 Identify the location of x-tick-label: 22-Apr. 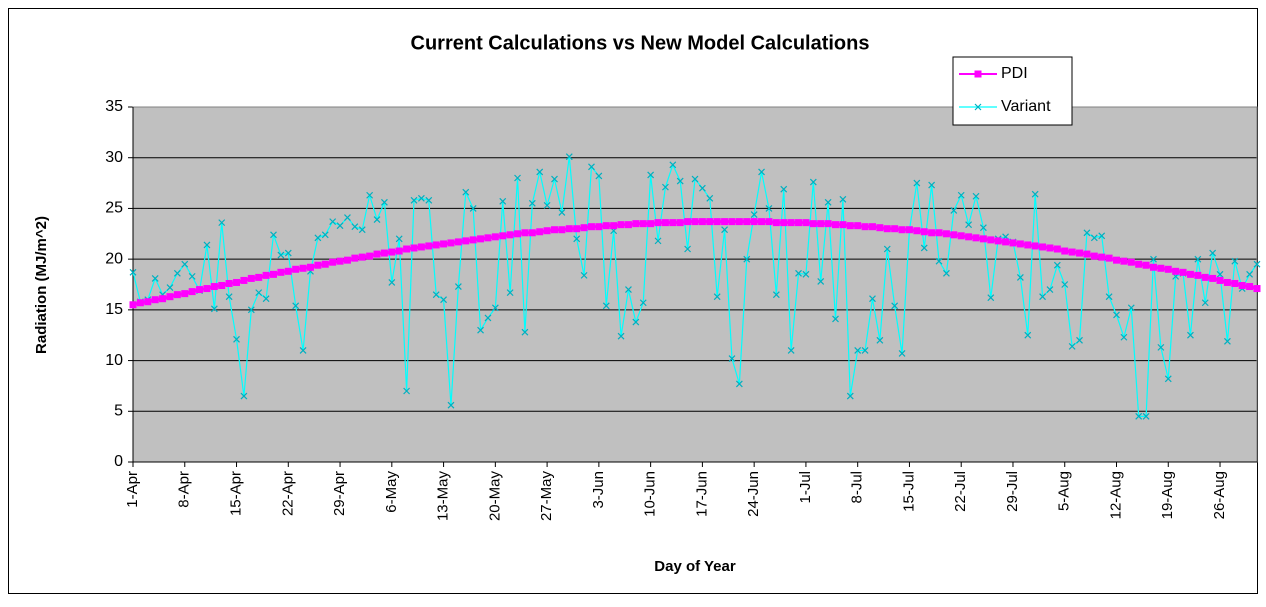
(287, 493).